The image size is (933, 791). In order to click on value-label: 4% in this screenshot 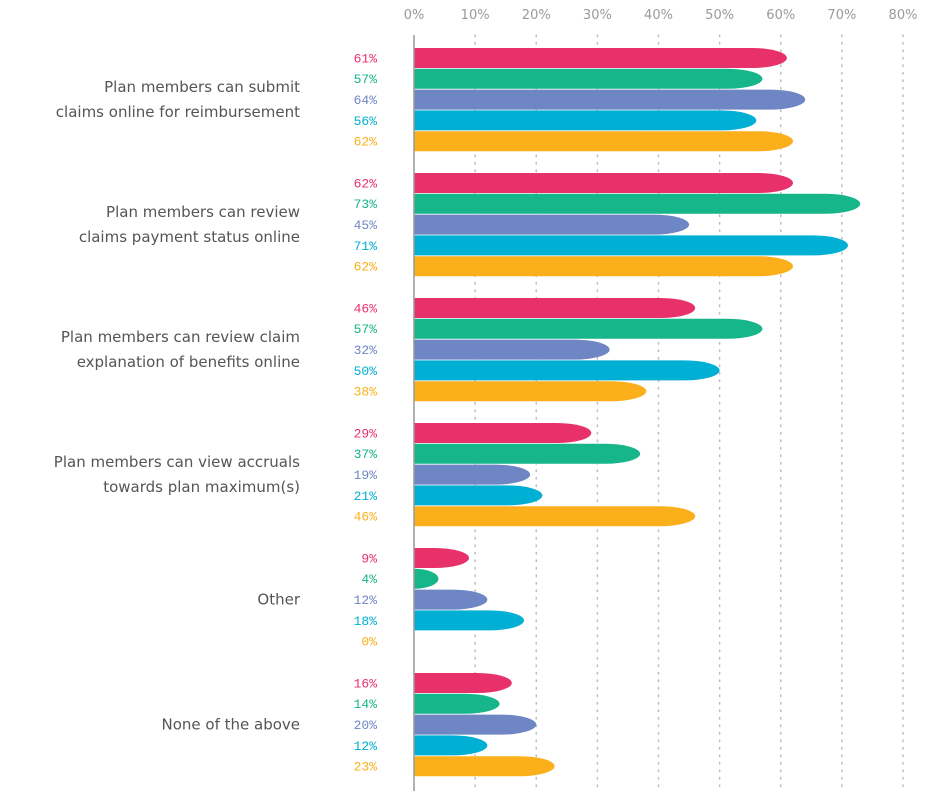, I will do `click(369, 579)`.